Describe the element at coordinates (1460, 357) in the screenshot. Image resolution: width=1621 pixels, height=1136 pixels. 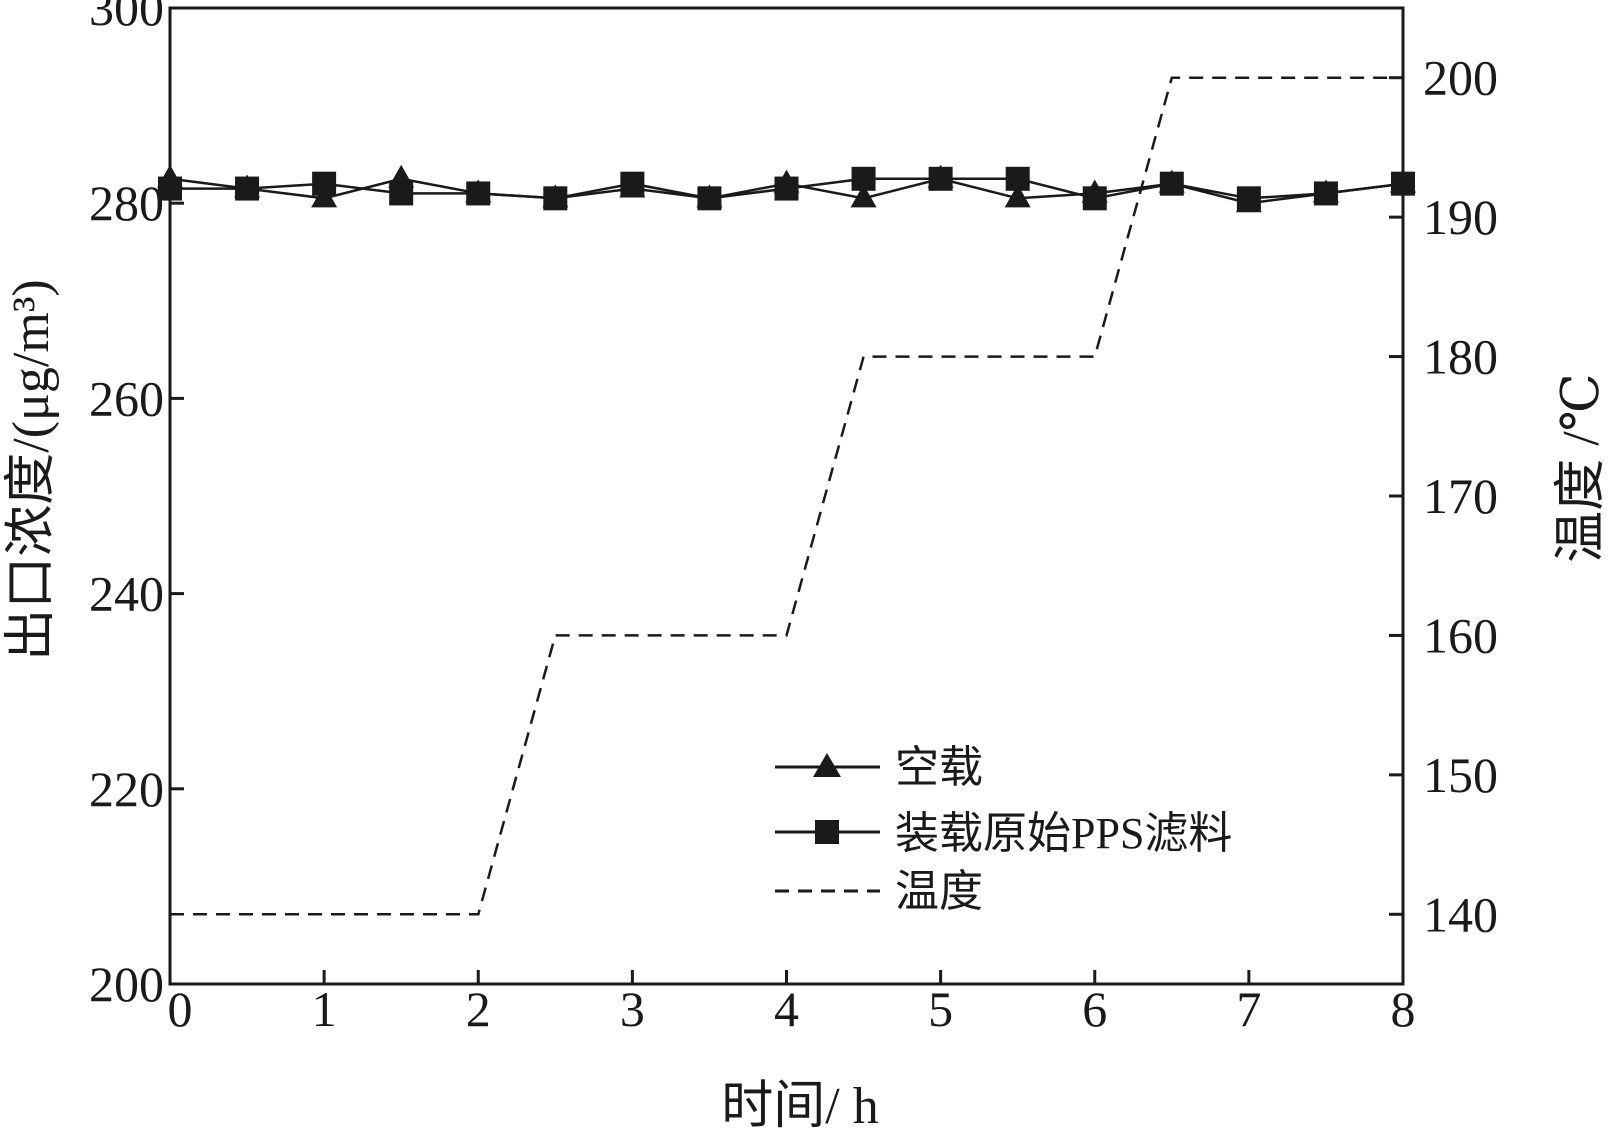
I see `y2-tick-label: 180` at that location.